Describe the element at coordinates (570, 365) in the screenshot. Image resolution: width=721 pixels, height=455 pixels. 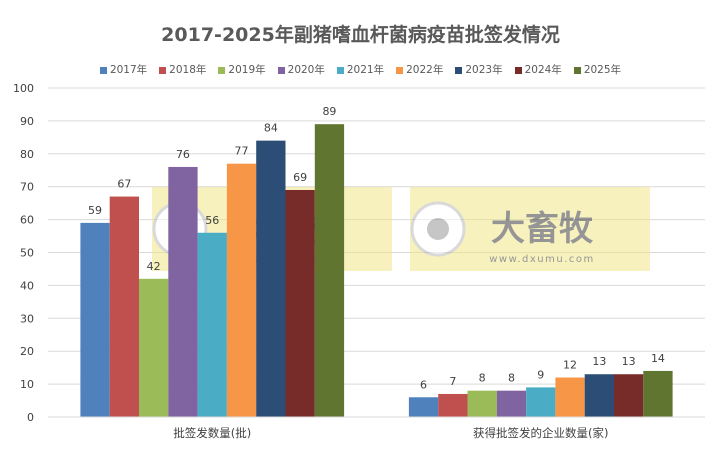
I see `data-label: 12` at that location.